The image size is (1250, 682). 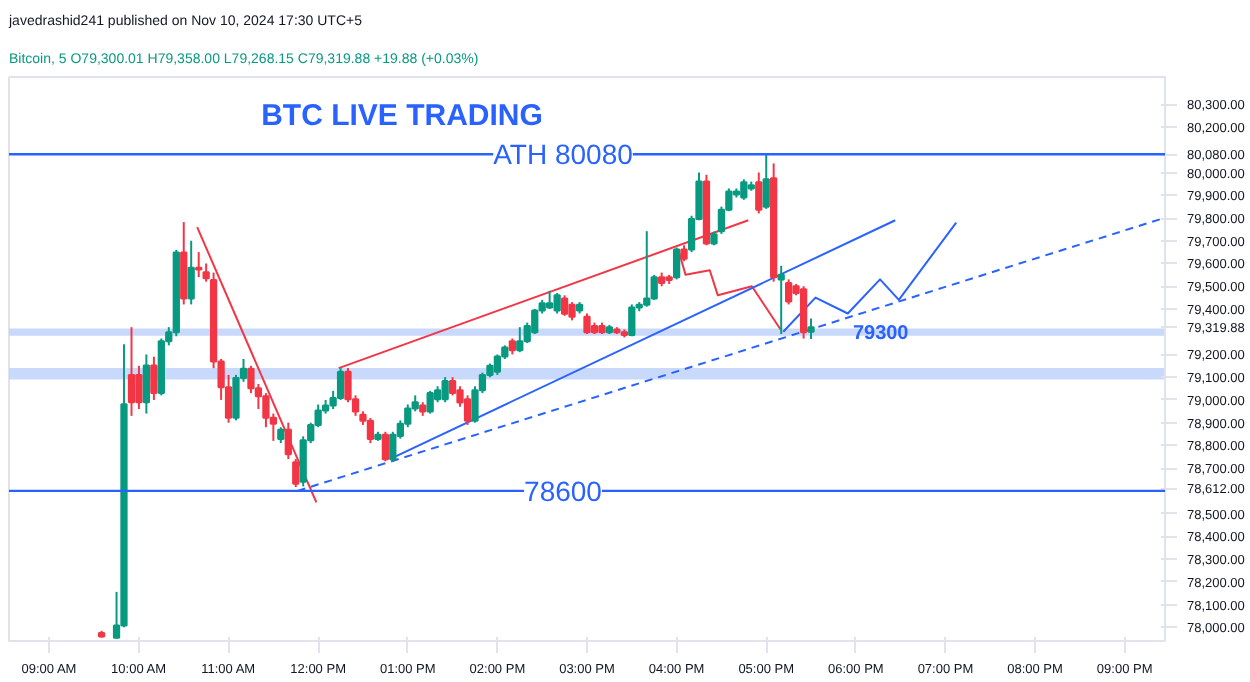 I want to click on ref-line-label: ATH 80080, so click(x=563, y=154).